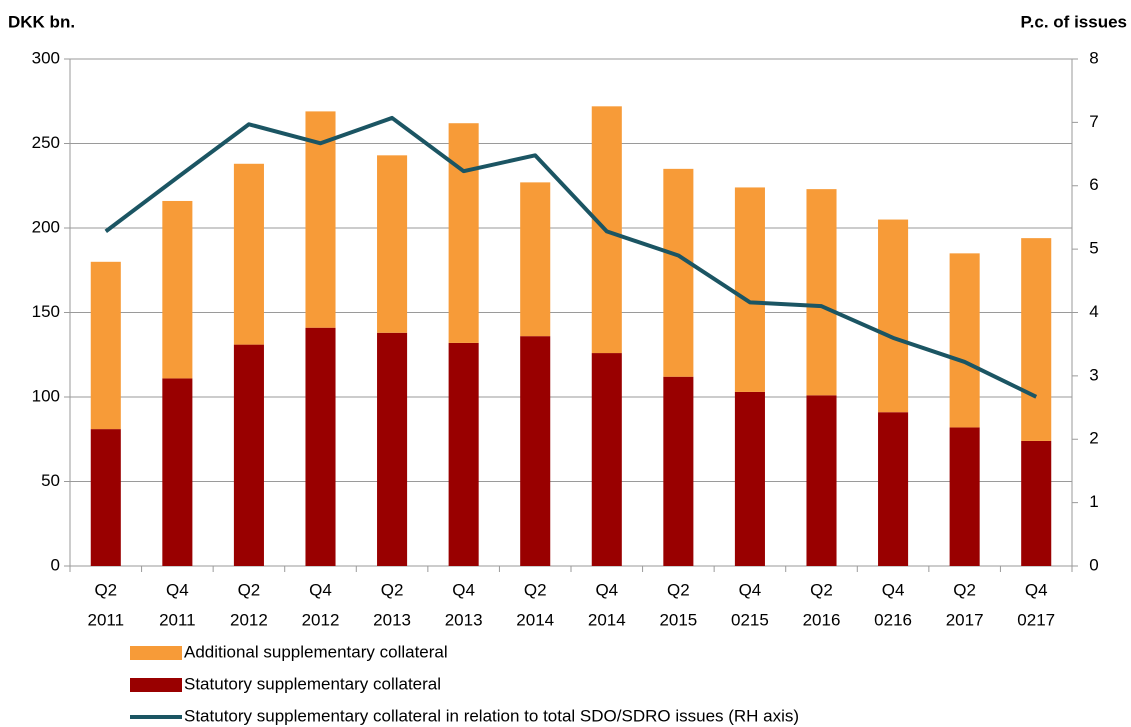 The image size is (1131, 727). I want to click on legend-label: Additional supplementary collateral, so click(316, 651).